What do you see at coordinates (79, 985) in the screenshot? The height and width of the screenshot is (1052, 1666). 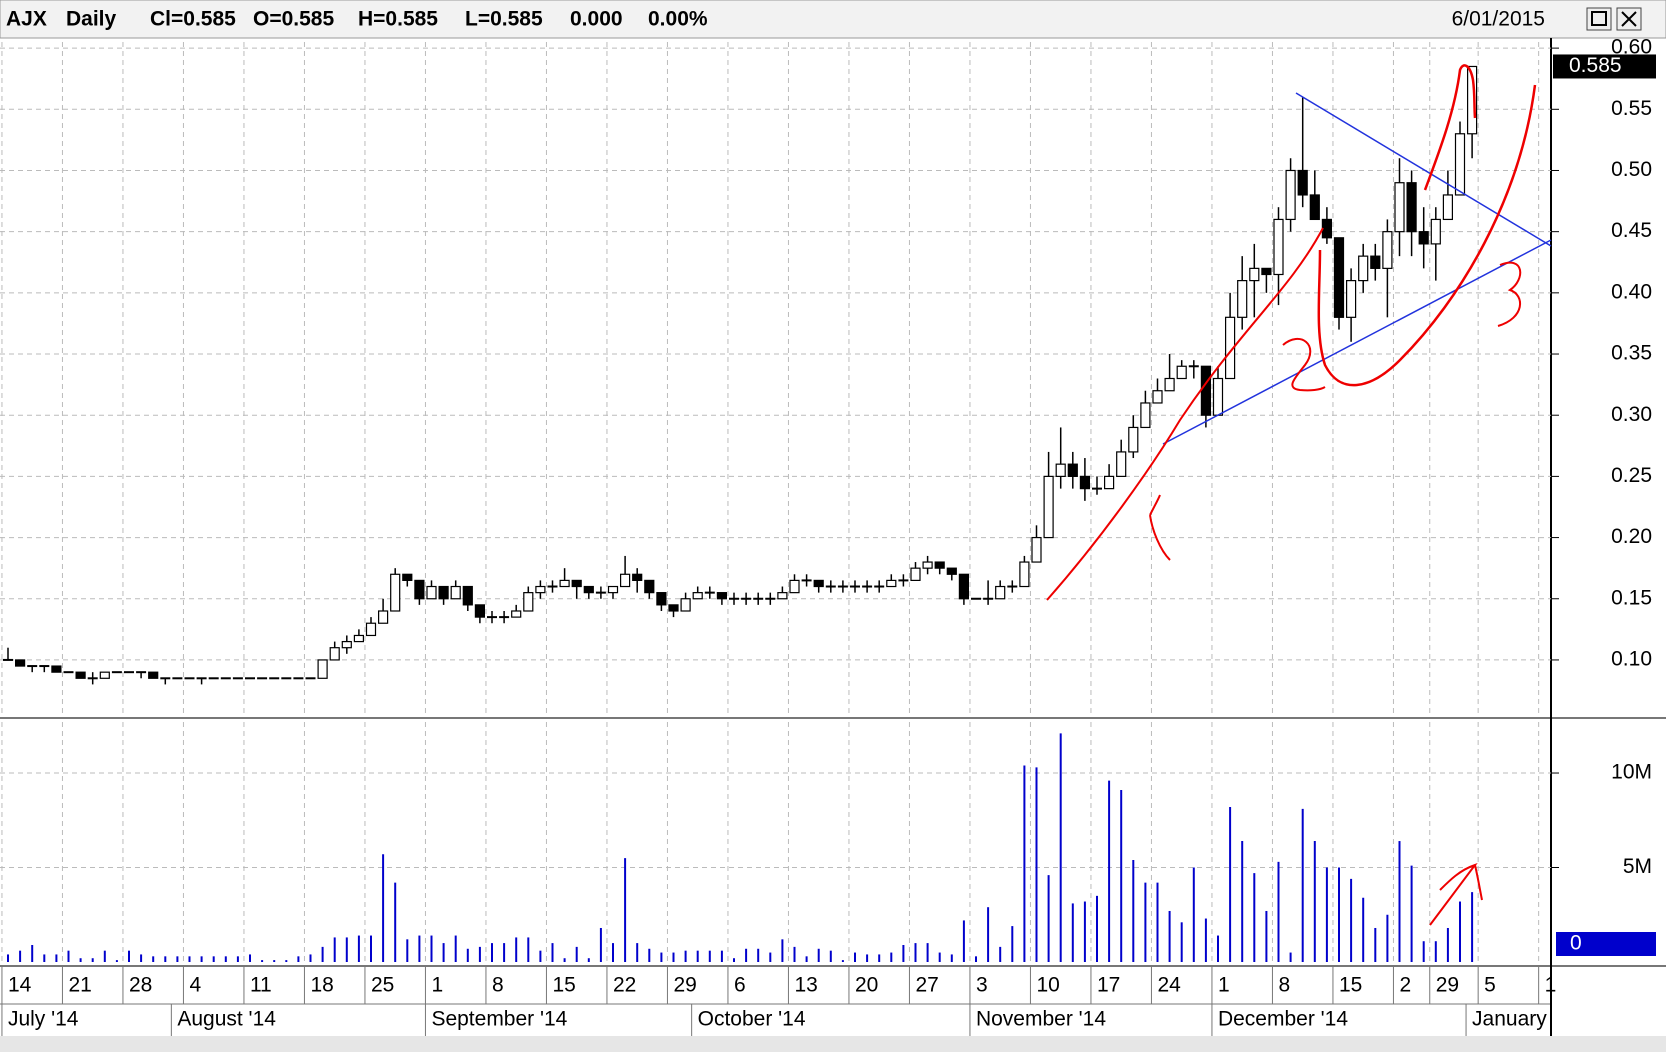 I see `x-tick-label: 21` at bounding box center [79, 985].